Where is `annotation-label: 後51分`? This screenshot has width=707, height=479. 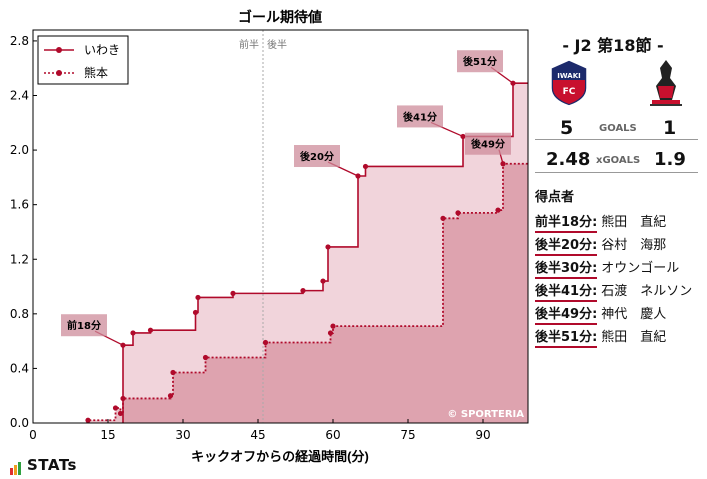 annotation-label: 後51分 is located at coordinates (480, 61).